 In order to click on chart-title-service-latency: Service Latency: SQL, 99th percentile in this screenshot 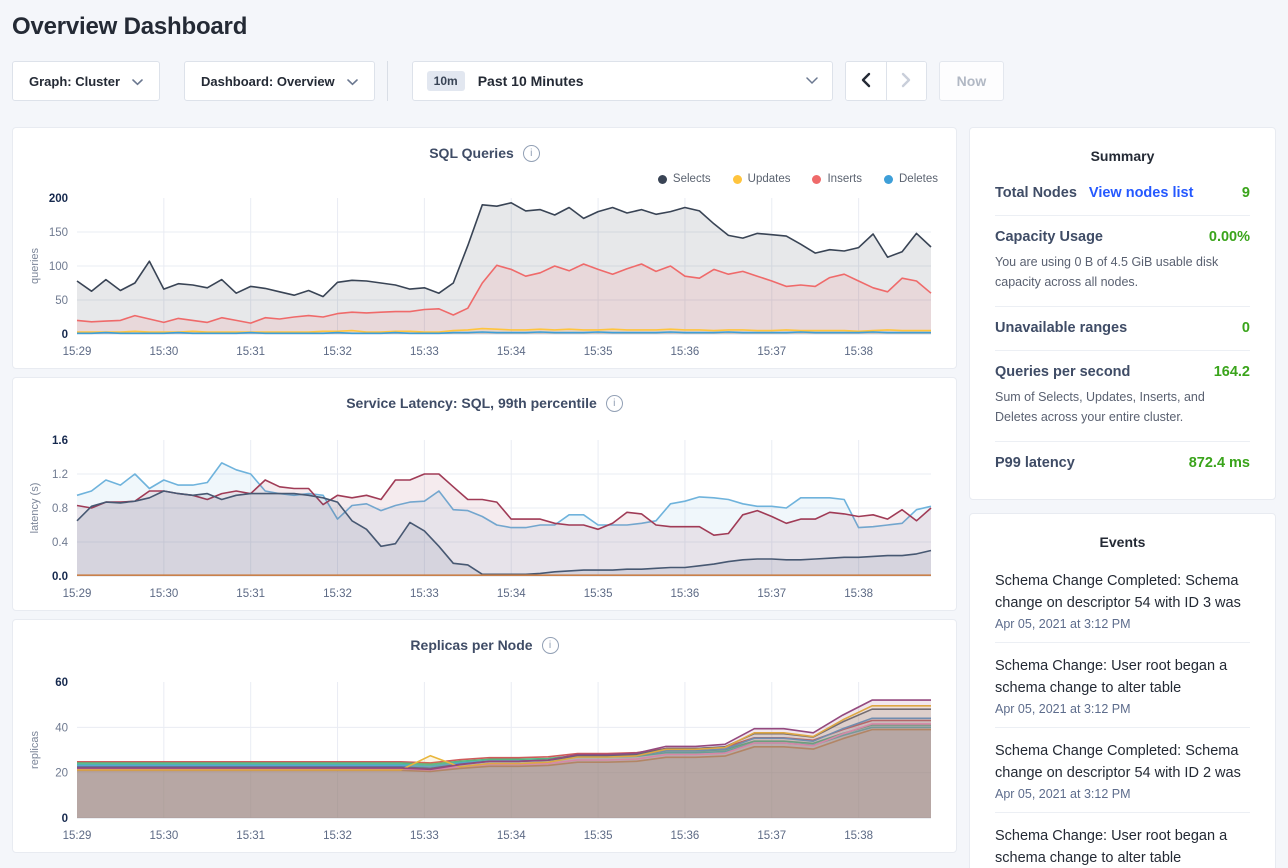, I will do `click(471, 403)`.